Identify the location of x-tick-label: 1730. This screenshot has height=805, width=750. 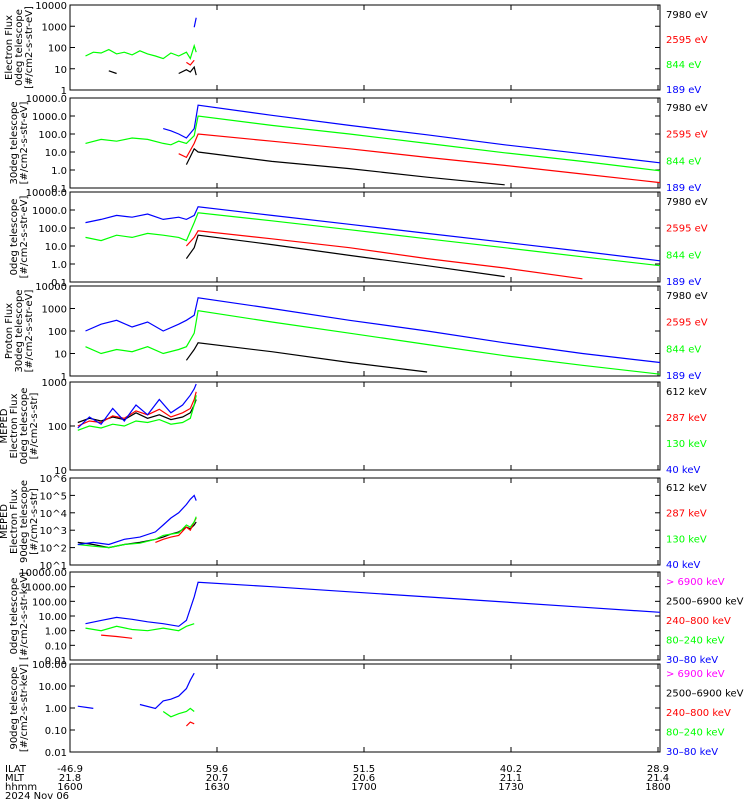
(510, 787).